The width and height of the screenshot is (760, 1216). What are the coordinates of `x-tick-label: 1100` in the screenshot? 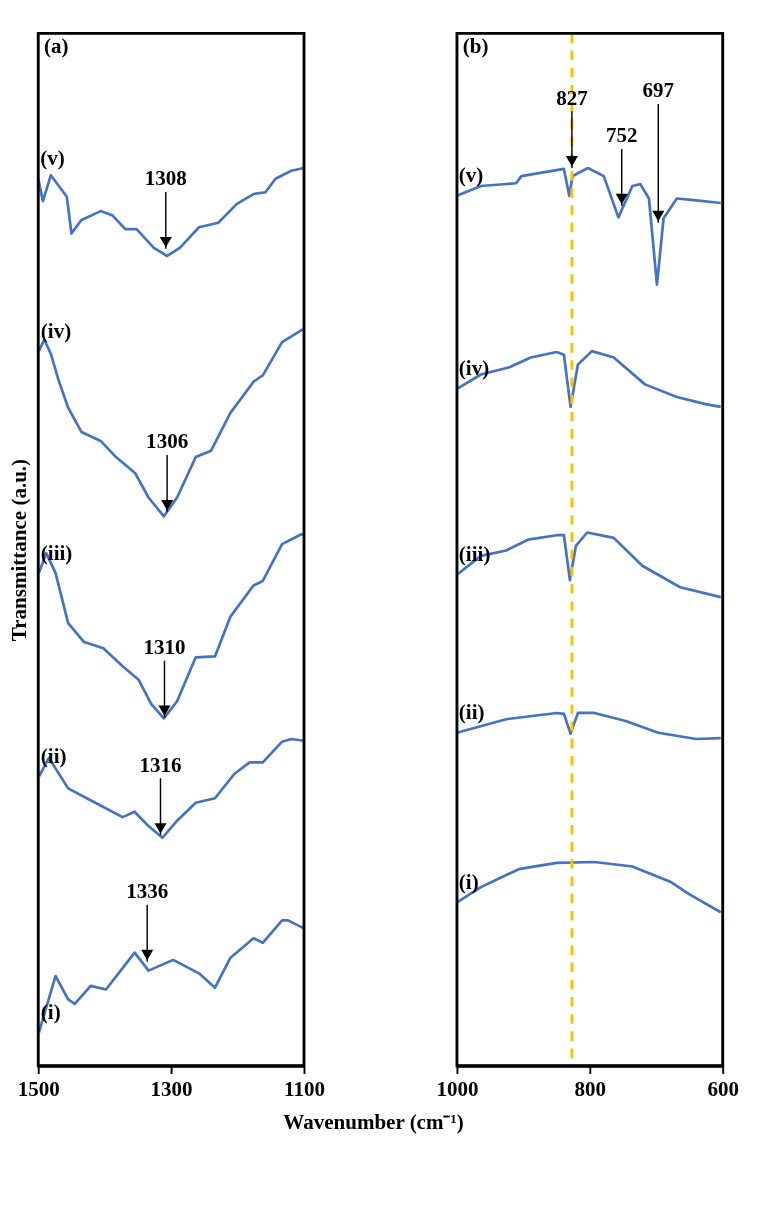 It's located at (304, 1088).